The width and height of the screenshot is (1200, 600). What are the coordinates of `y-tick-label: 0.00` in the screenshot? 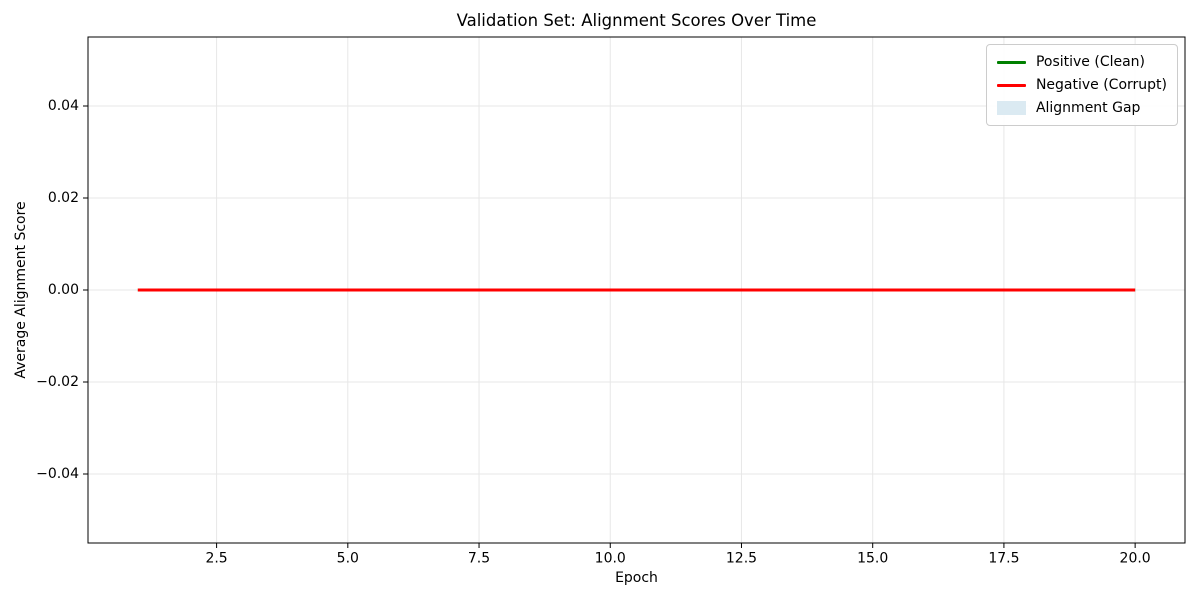 It's located at (63, 290).